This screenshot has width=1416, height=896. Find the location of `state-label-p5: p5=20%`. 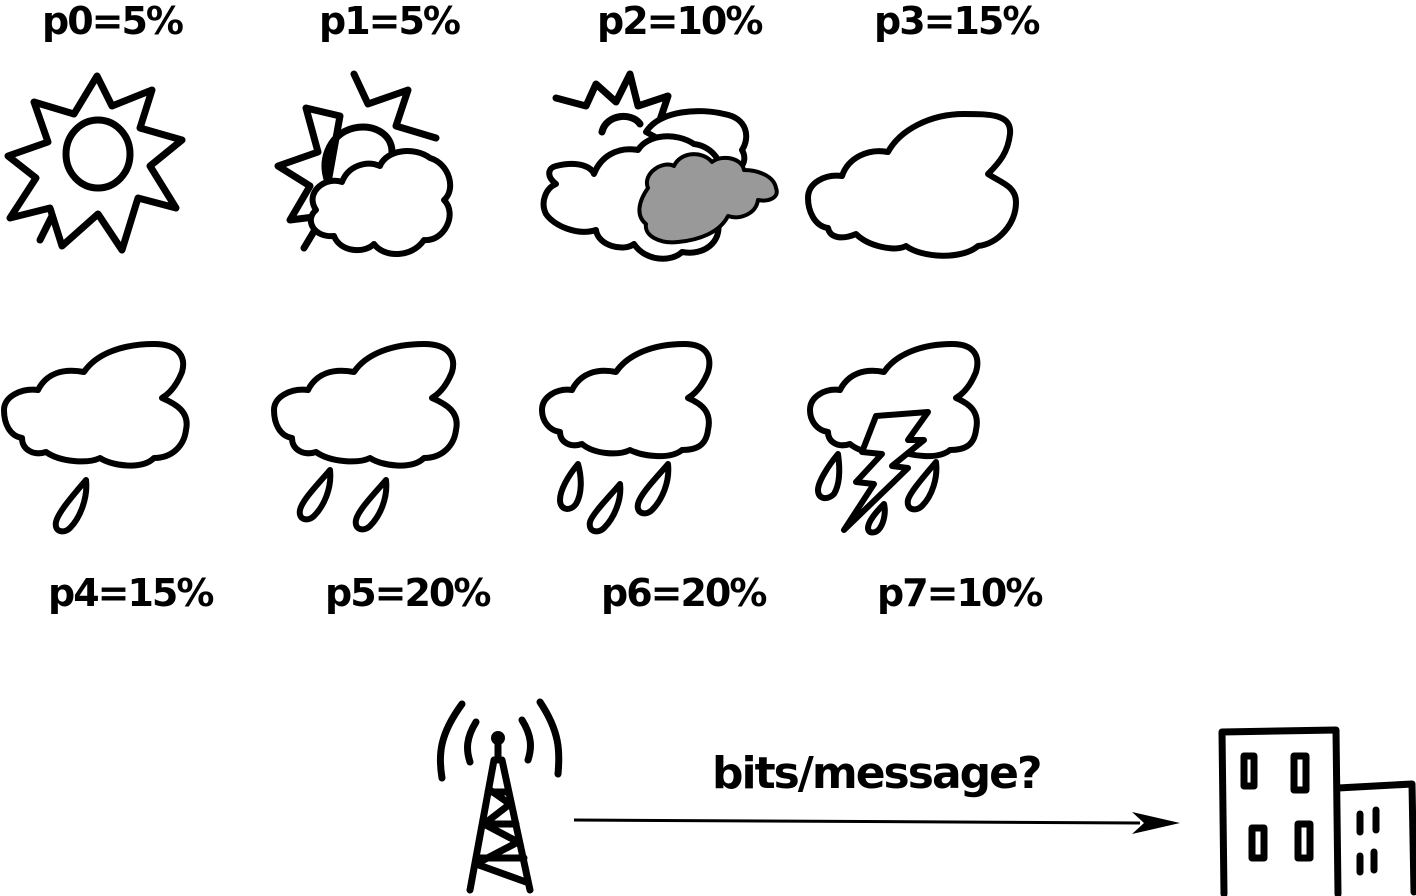

state-label-p5: p5=20% is located at coordinates (408, 593).